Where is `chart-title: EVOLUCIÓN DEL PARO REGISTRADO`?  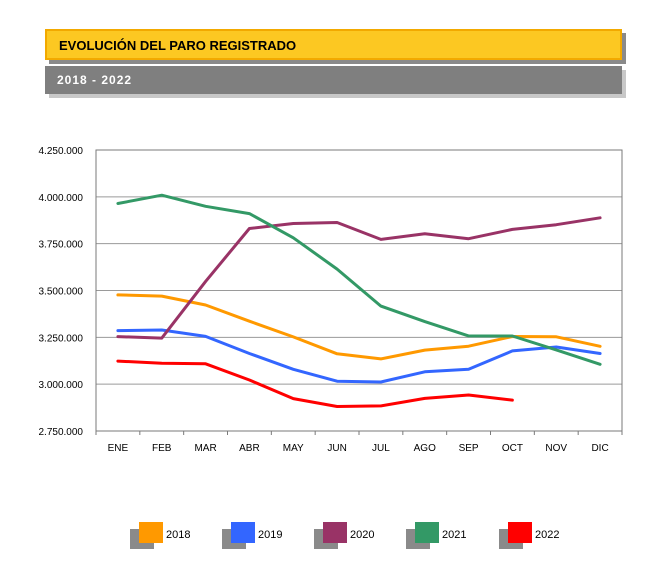
chart-title: EVOLUCIÓN DEL PARO REGISTRADO is located at coordinates (178, 45).